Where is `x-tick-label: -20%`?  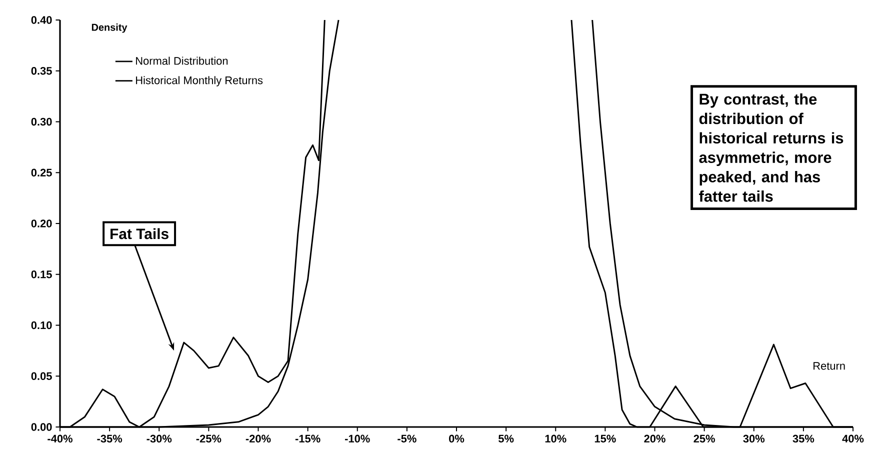
x-tick-label: -20% is located at coordinates (258, 438).